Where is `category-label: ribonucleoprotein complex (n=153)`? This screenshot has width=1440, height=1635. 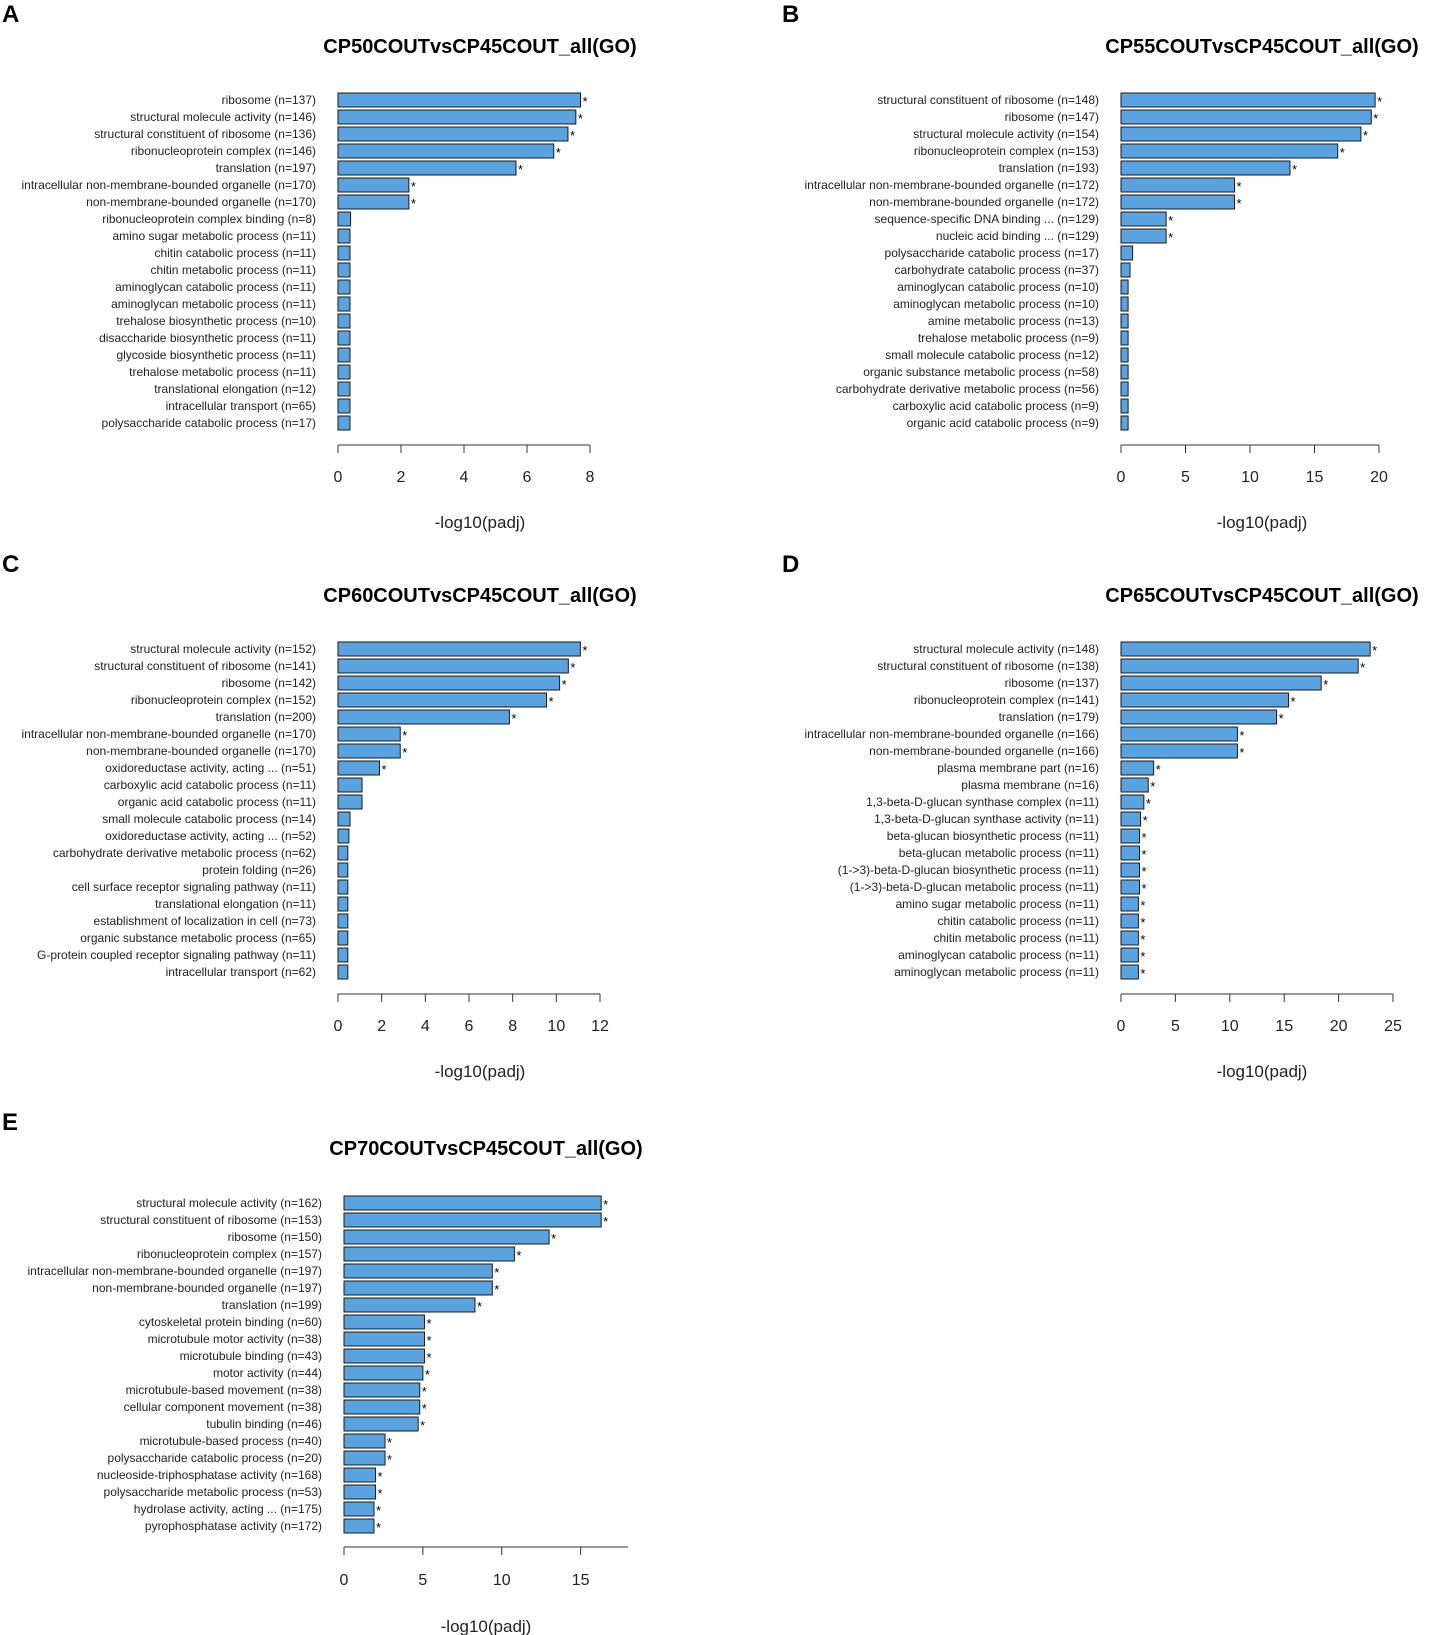
category-label: ribonucleoprotein complex (n=153) is located at coordinates (1006, 151).